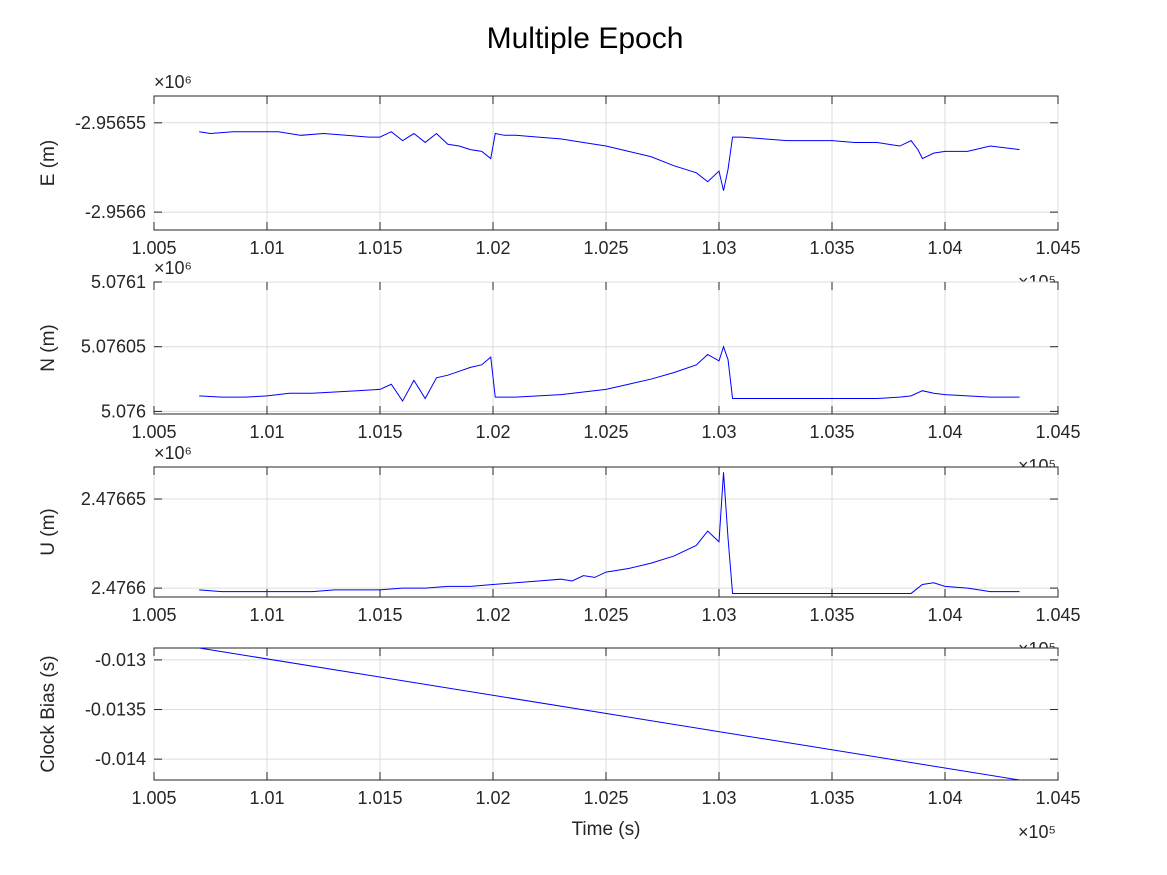  What do you see at coordinates (118, 588) in the screenshot?
I see `y-tick-label: 2.4766` at bounding box center [118, 588].